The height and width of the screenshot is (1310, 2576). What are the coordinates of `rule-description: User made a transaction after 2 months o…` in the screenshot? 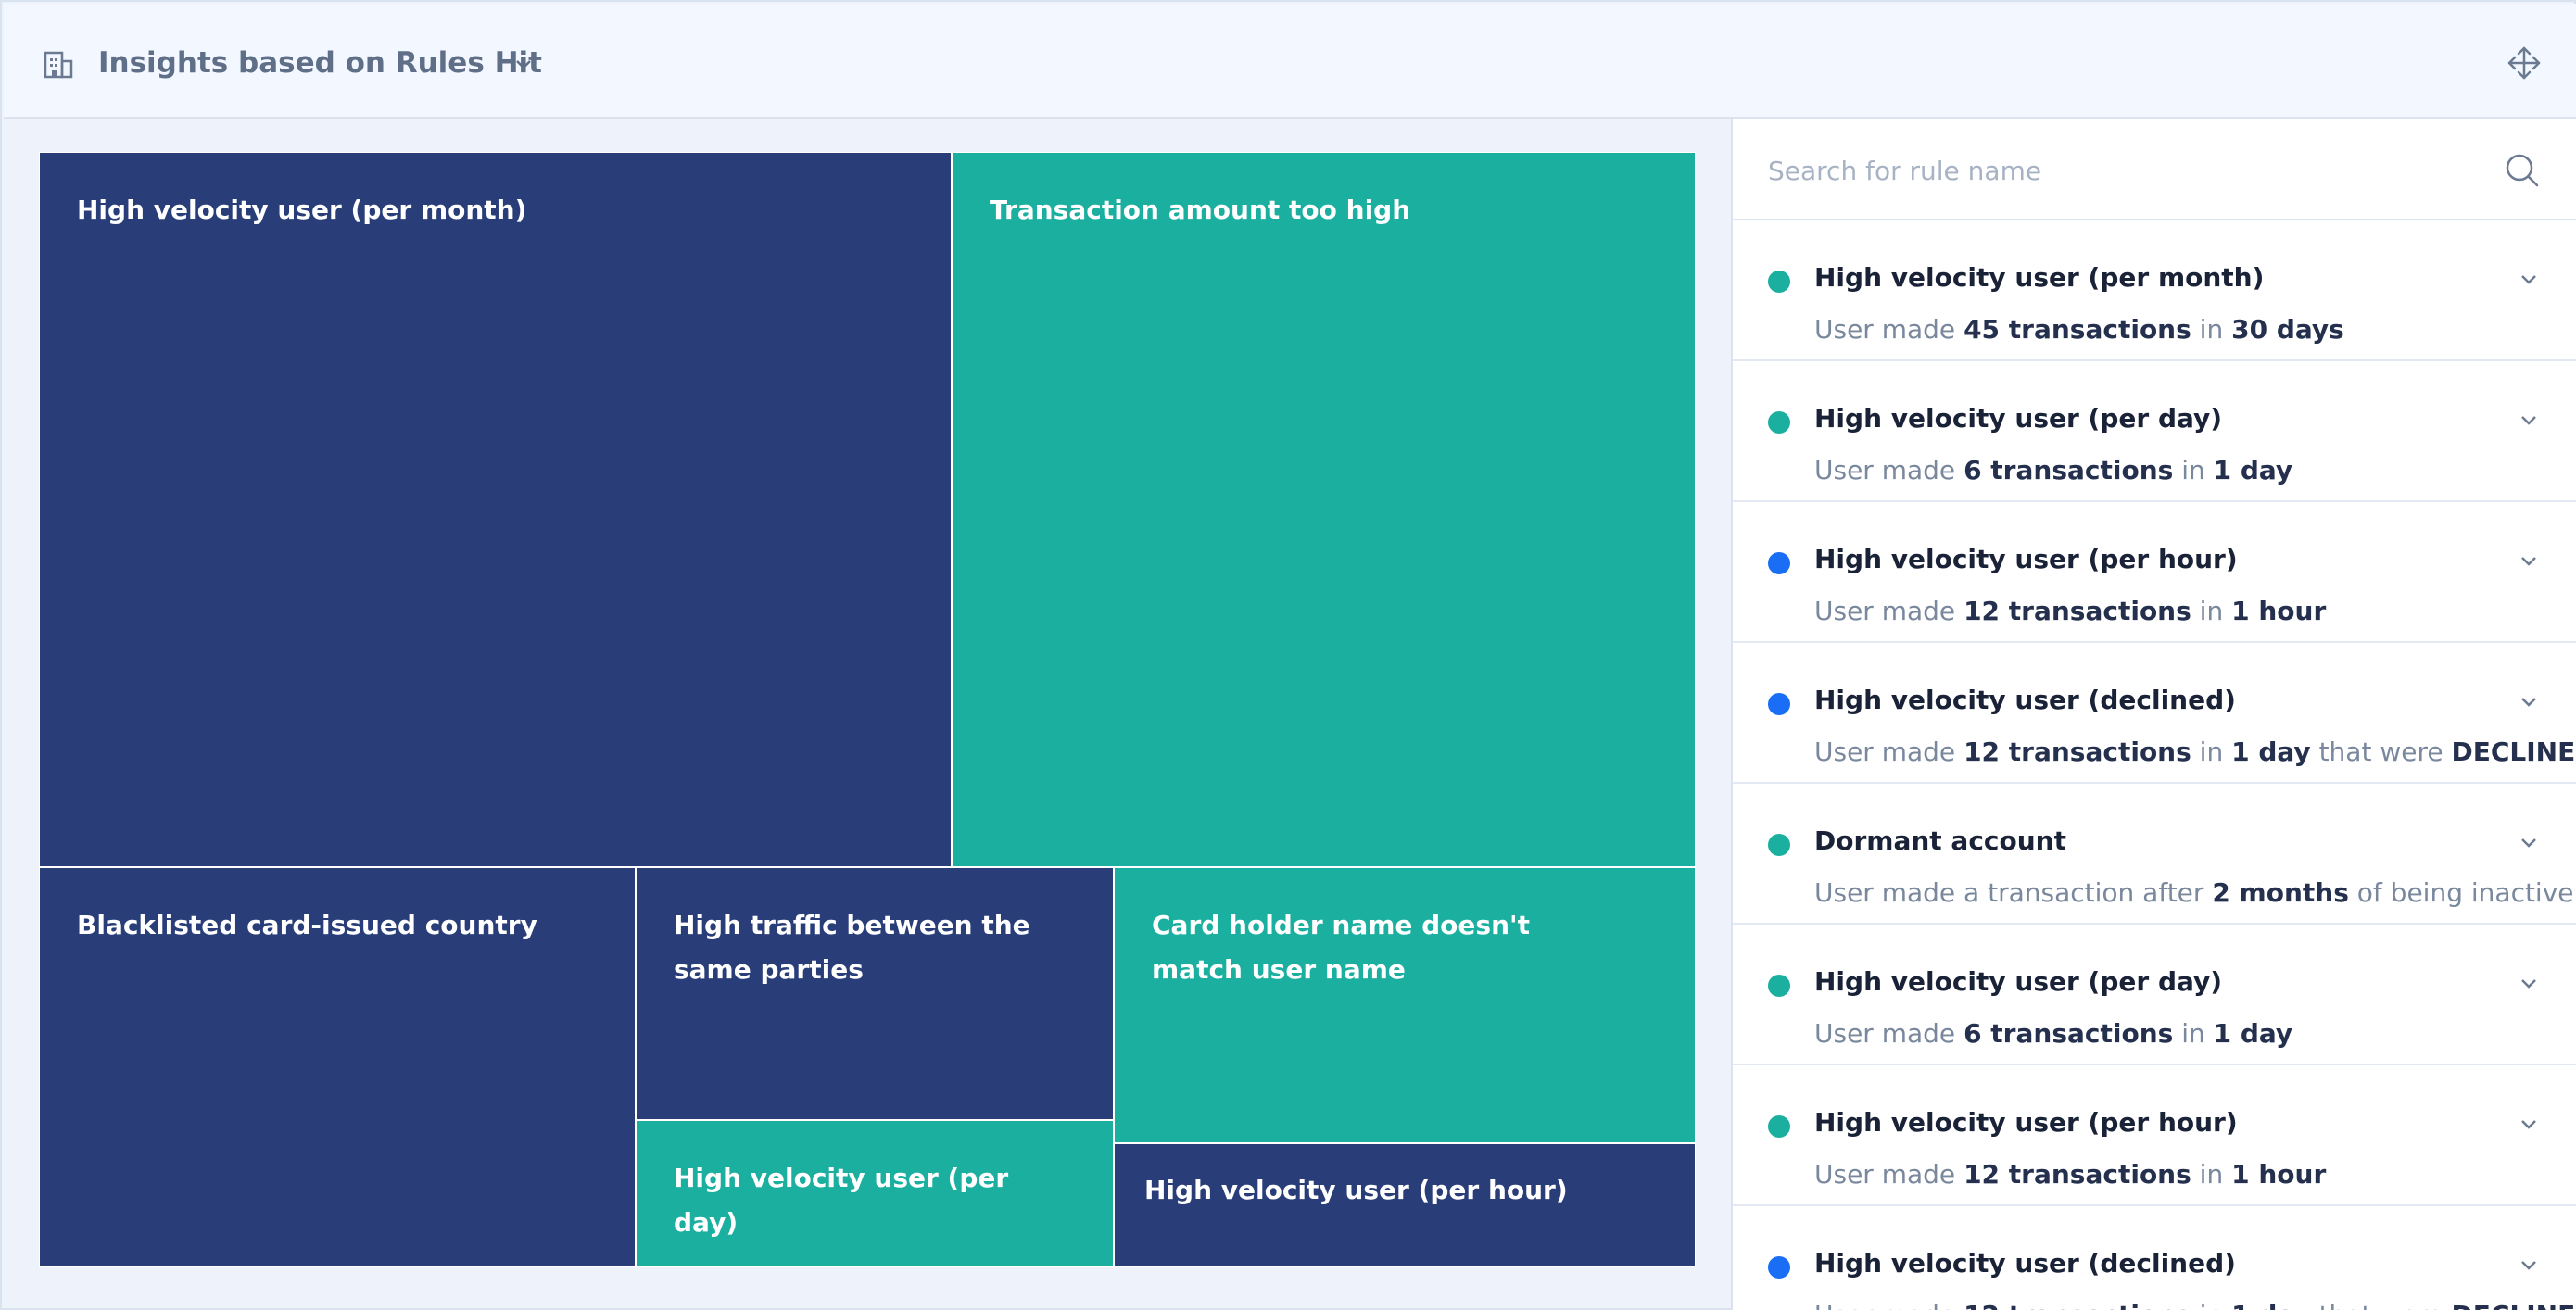 It's located at (2194, 894).